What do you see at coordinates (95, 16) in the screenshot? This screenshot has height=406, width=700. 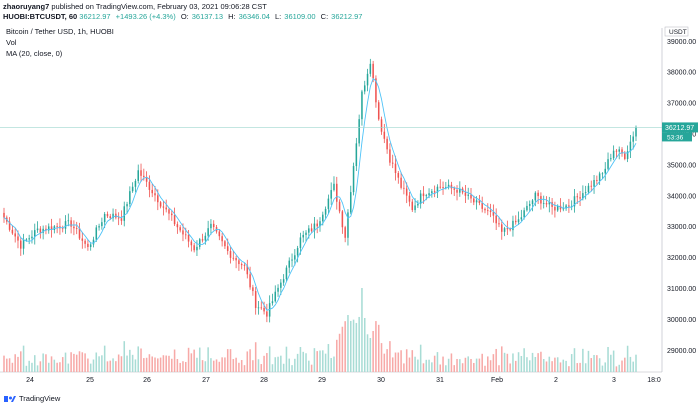 I see `last-price: 36212.97` at bounding box center [95, 16].